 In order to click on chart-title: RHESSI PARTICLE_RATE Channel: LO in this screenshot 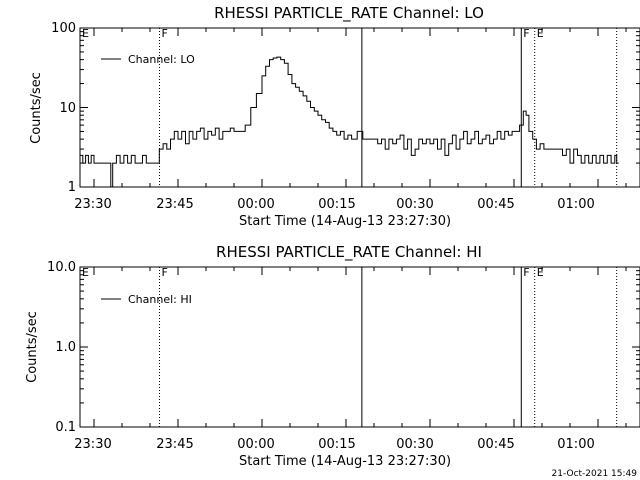, I will do `click(349, 13)`.